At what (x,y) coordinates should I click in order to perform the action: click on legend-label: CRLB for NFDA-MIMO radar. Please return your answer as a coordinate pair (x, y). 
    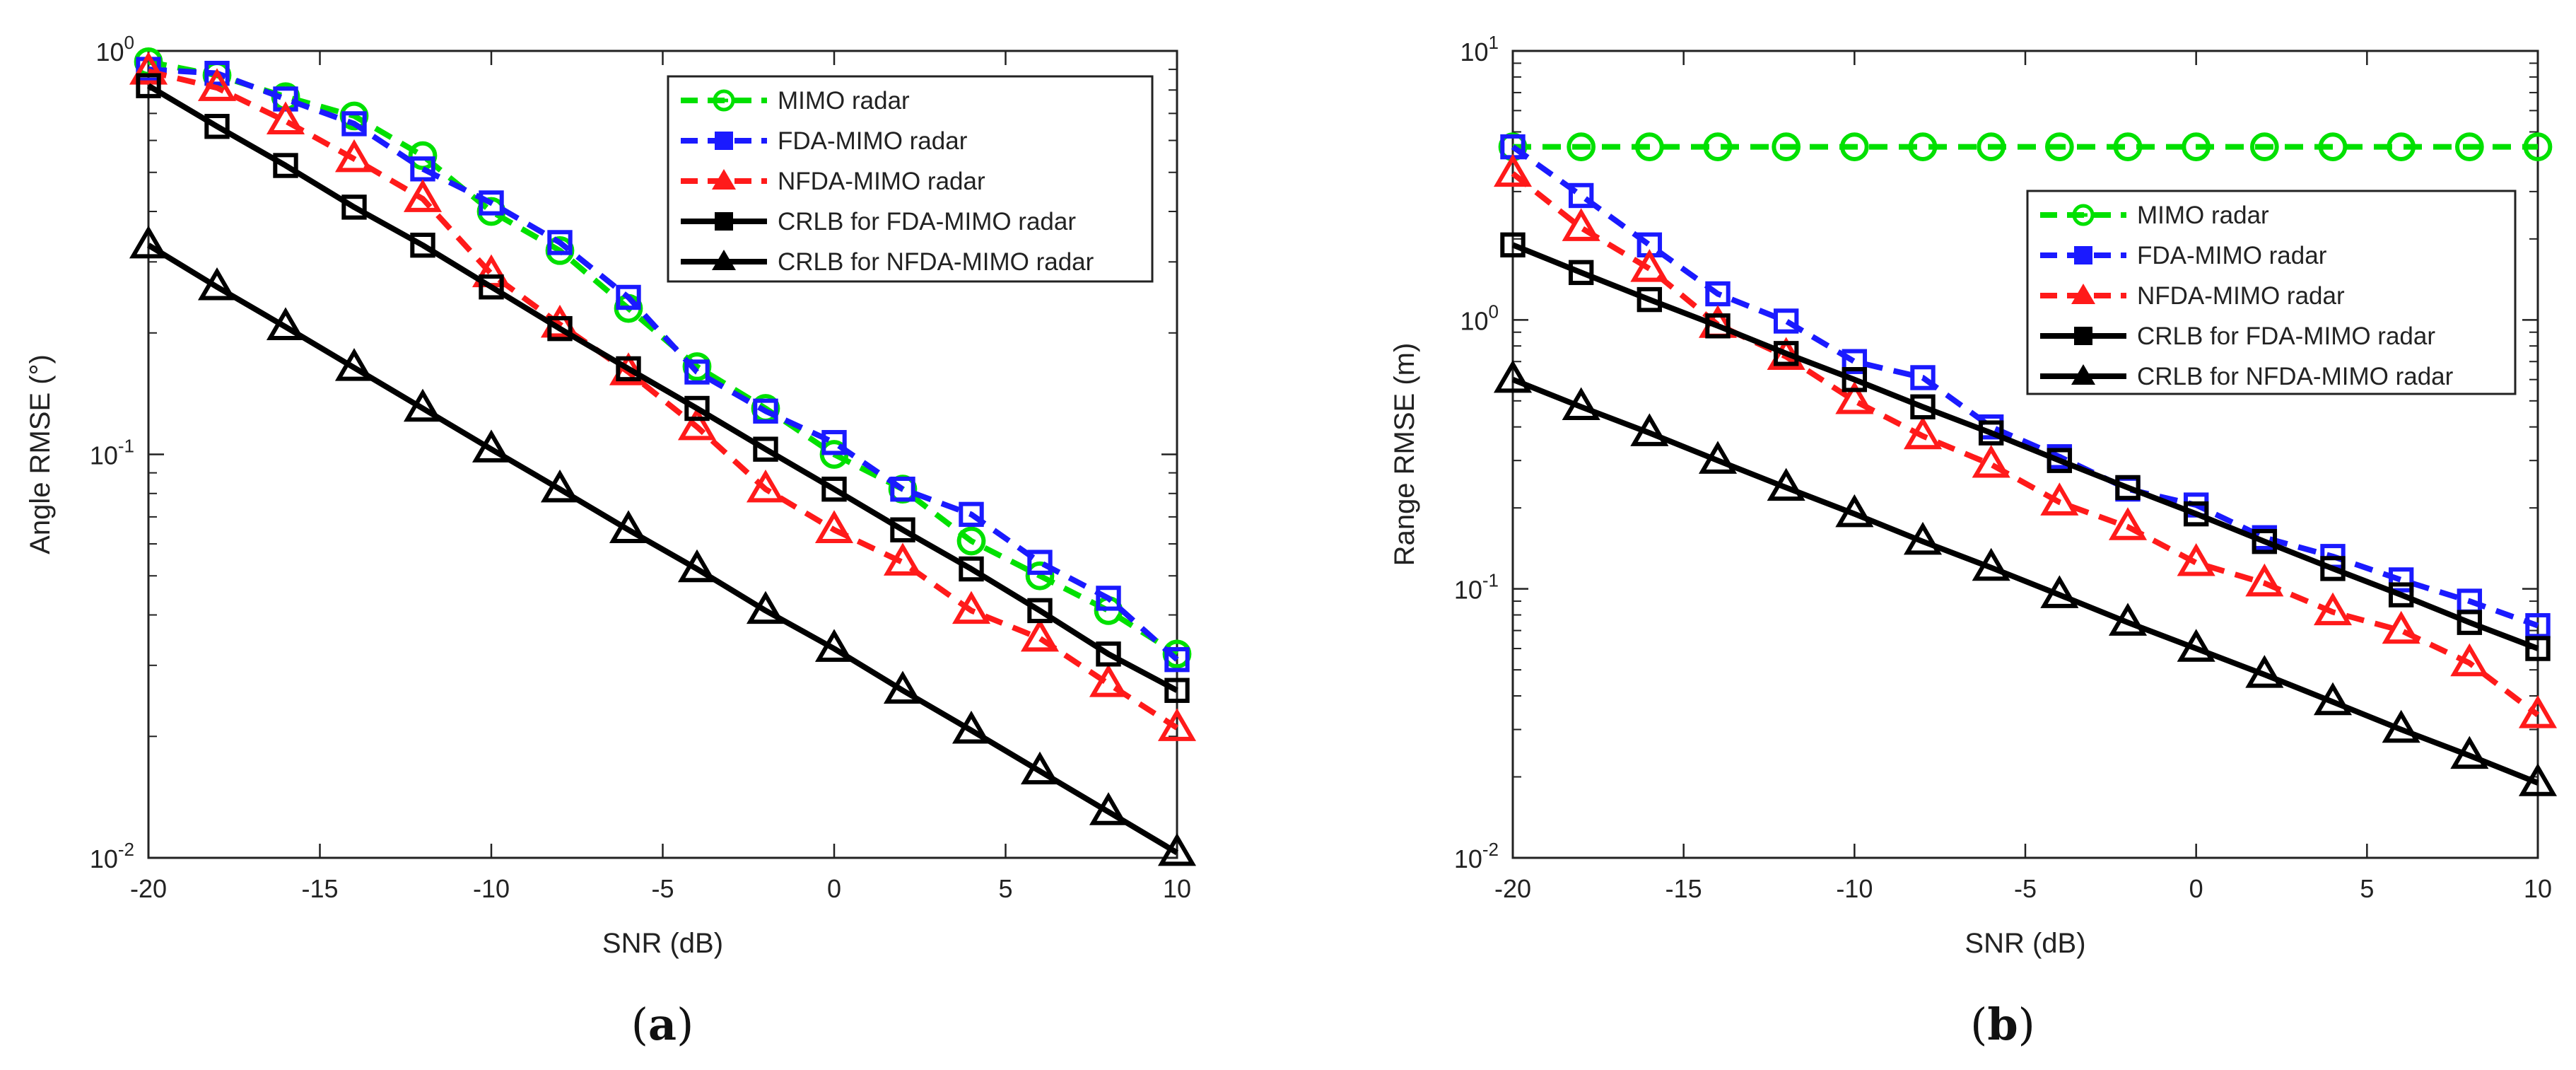
    Looking at the image, I should click on (936, 262).